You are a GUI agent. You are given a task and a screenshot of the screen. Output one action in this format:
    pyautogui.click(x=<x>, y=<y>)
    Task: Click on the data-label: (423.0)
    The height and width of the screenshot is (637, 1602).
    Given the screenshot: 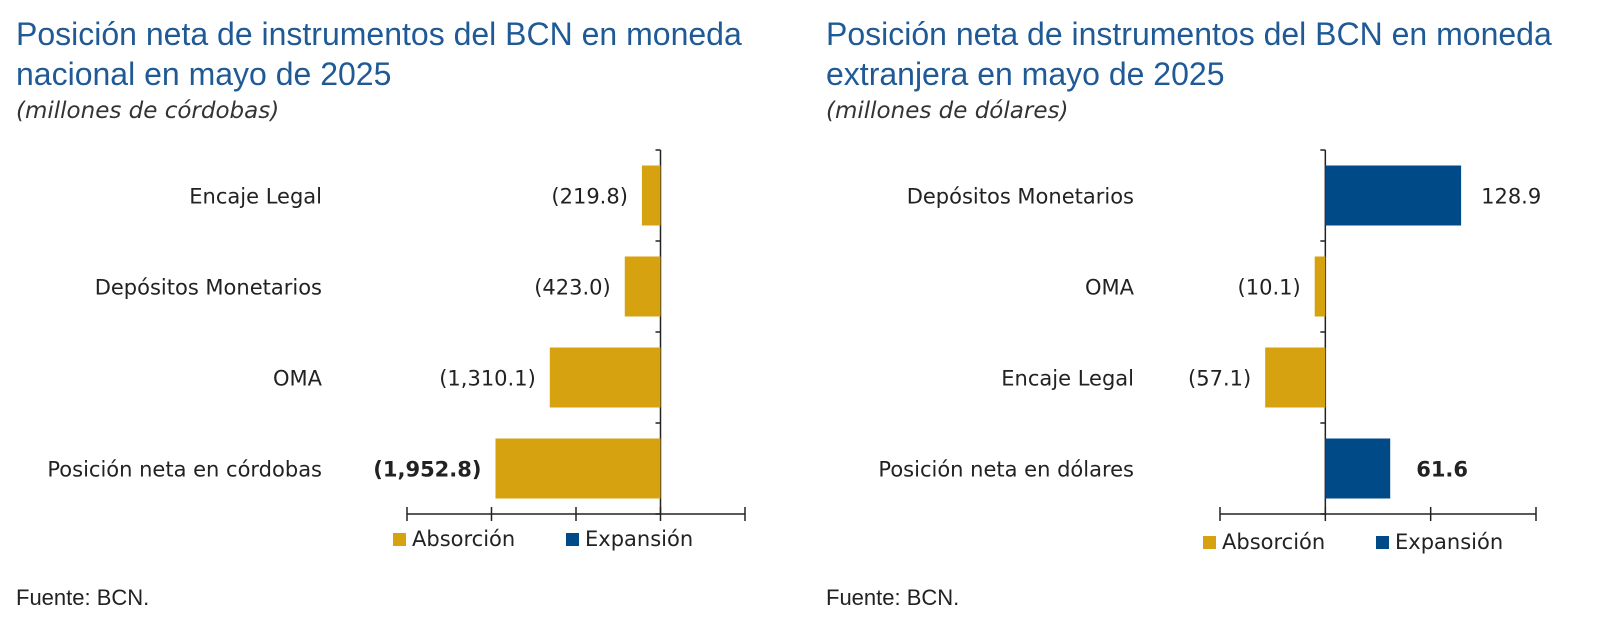 What is the action you would take?
    pyautogui.click(x=572, y=288)
    